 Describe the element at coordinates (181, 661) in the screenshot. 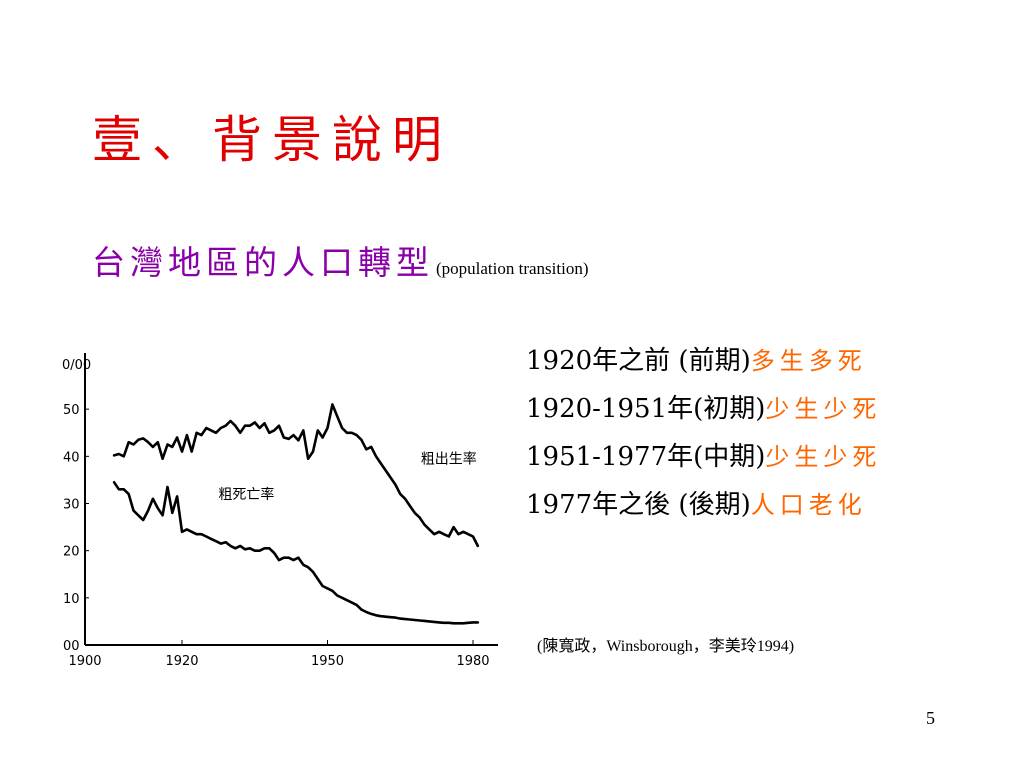

I see `x-tick-label: 1920` at that location.